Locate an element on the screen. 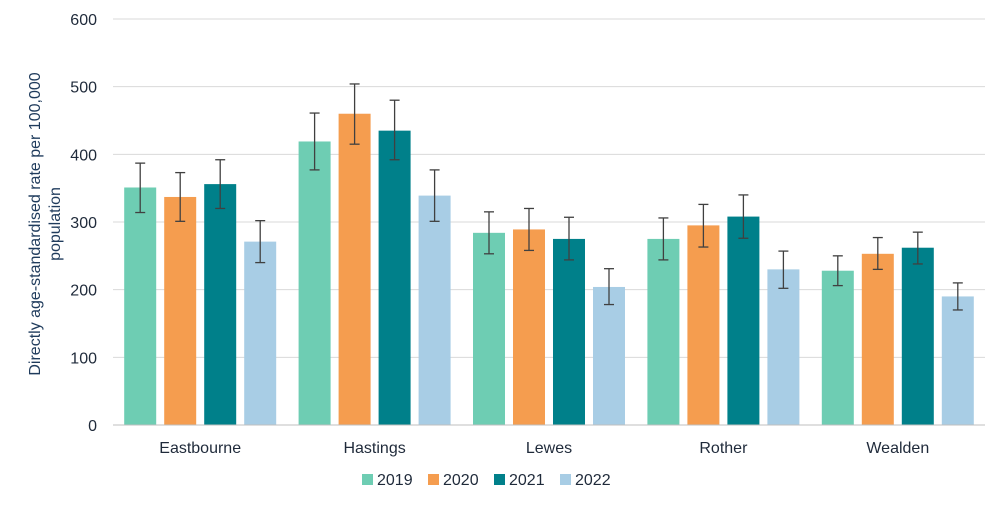 The width and height of the screenshot is (1000, 509). error-bar-wealden-2022 is located at coordinates (957, 296).